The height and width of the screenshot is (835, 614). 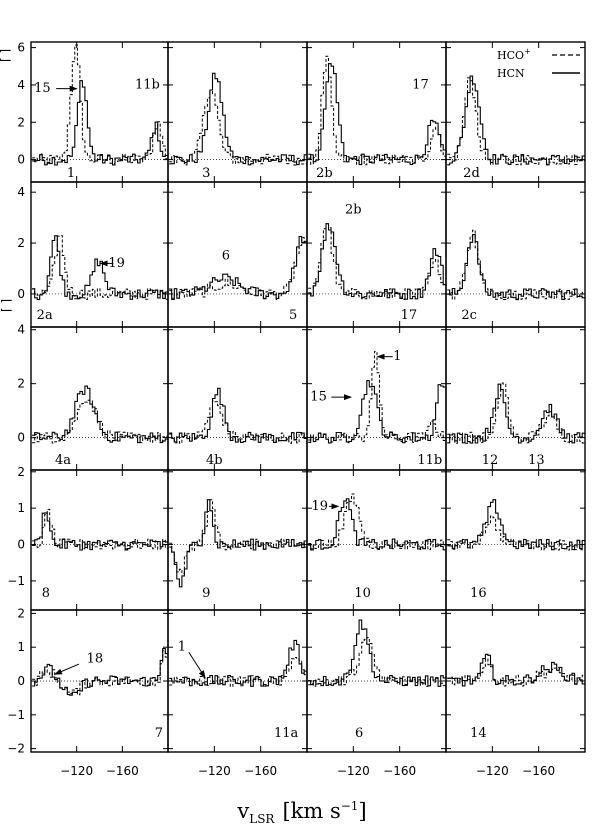 I want to click on panel-label-15-0: 16, so click(x=478, y=593).